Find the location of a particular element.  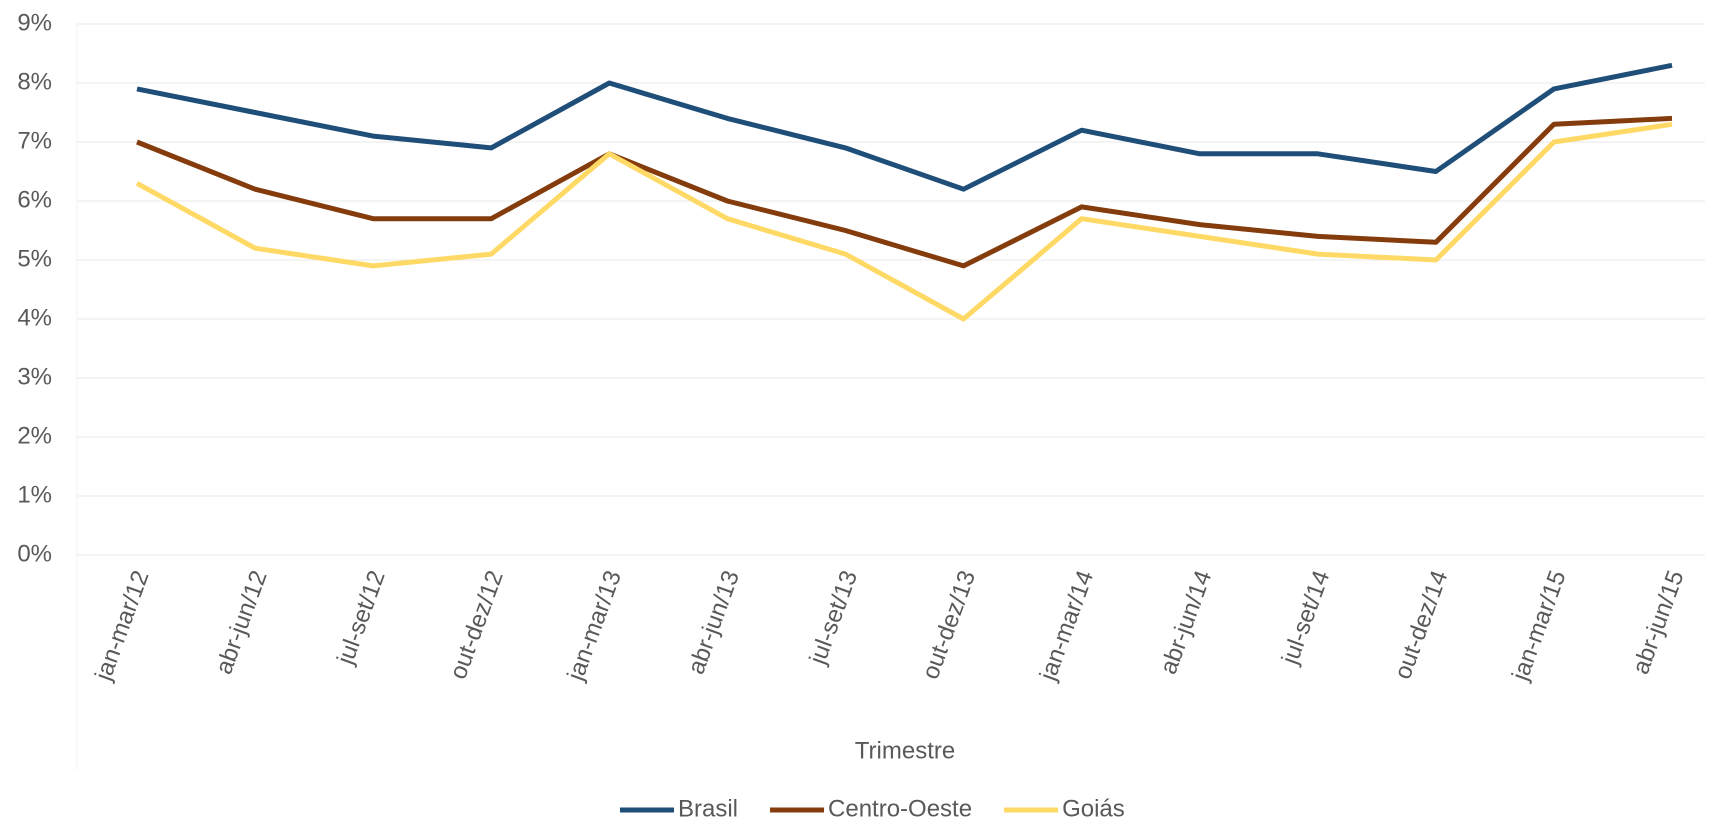

x-tick-label: jan-mar/13 is located at coordinates (594, 626).